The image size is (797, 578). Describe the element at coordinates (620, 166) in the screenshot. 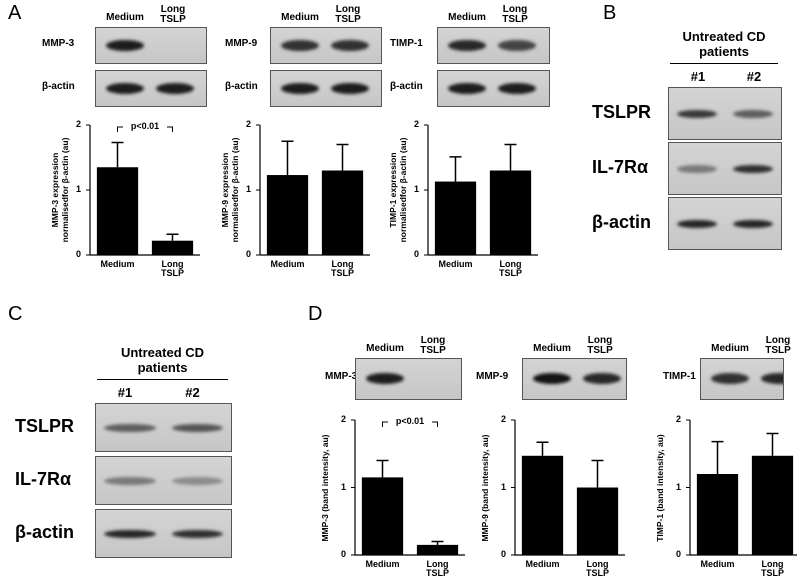

I see `target-label: IL-7Rα` at that location.